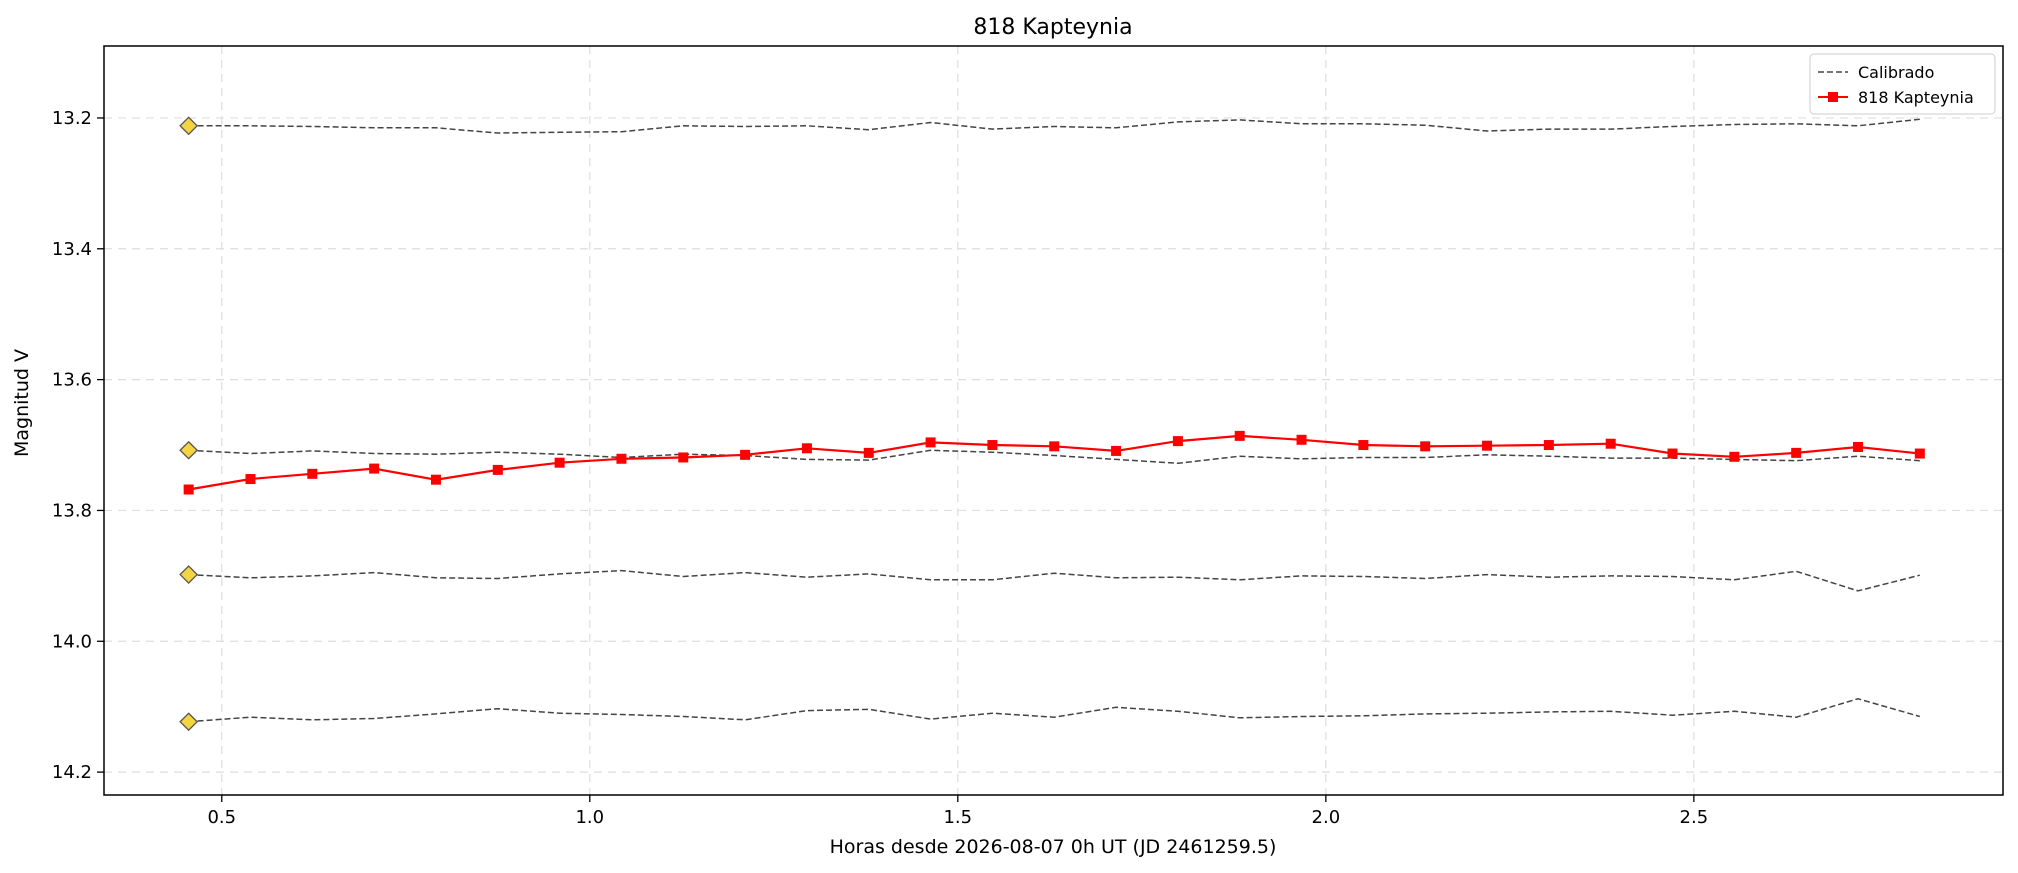 This screenshot has height=873, width=2018. I want to click on legend: Calibrado 818 Kapteynia, so click(1902, 84).